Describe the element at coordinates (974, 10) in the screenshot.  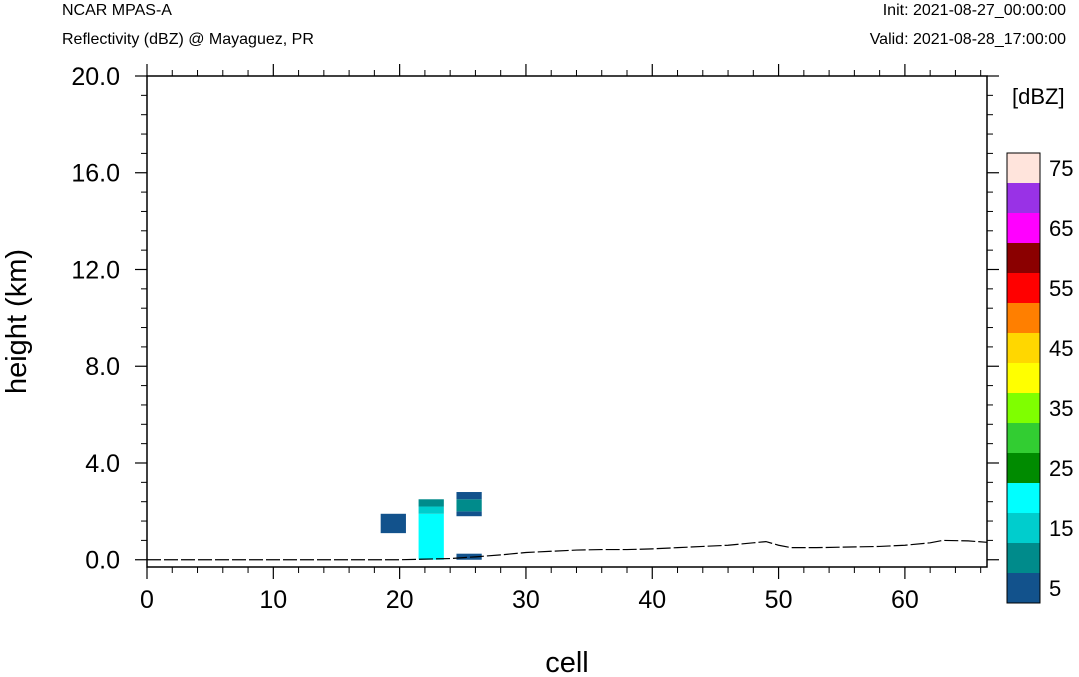
I see `init-time: Init: 2021-08-27_00:00:00` at that location.